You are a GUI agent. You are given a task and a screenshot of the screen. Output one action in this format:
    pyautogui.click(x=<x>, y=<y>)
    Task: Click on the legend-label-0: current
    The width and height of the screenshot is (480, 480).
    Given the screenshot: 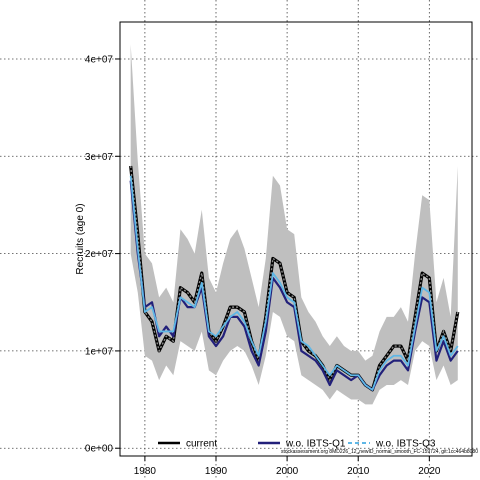 What is the action you would take?
    pyautogui.click(x=201, y=444)
    